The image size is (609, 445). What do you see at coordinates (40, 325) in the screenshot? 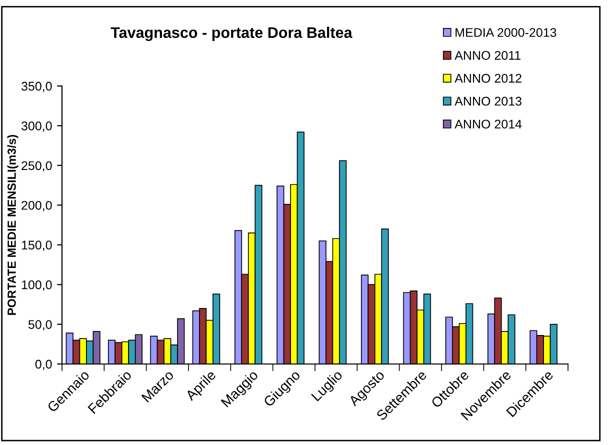
I see `y-tick-label: 50,0` at bounding box center [40, 325].